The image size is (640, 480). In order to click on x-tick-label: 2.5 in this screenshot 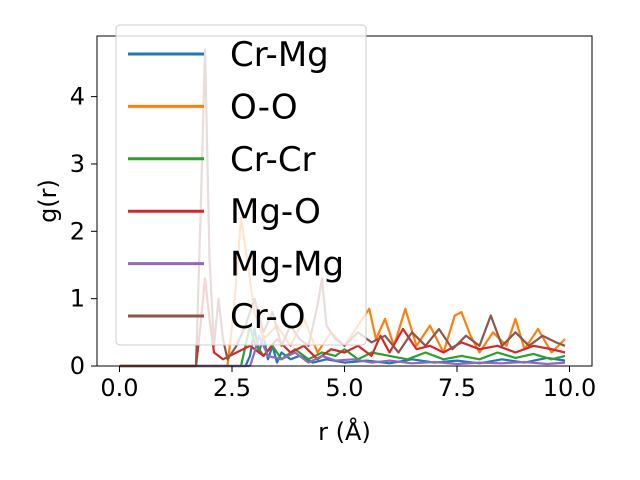, I will do `click(232, 388)`.